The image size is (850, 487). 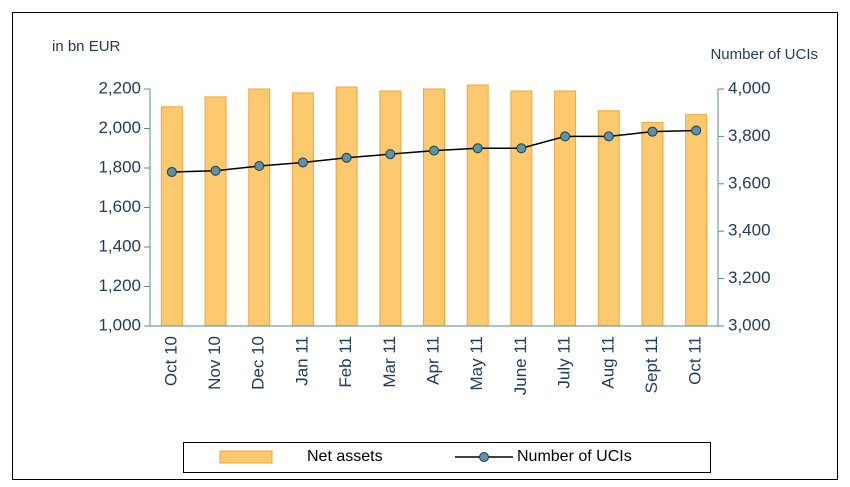 I want to click on legend-marker, so click(x=484, y=457).